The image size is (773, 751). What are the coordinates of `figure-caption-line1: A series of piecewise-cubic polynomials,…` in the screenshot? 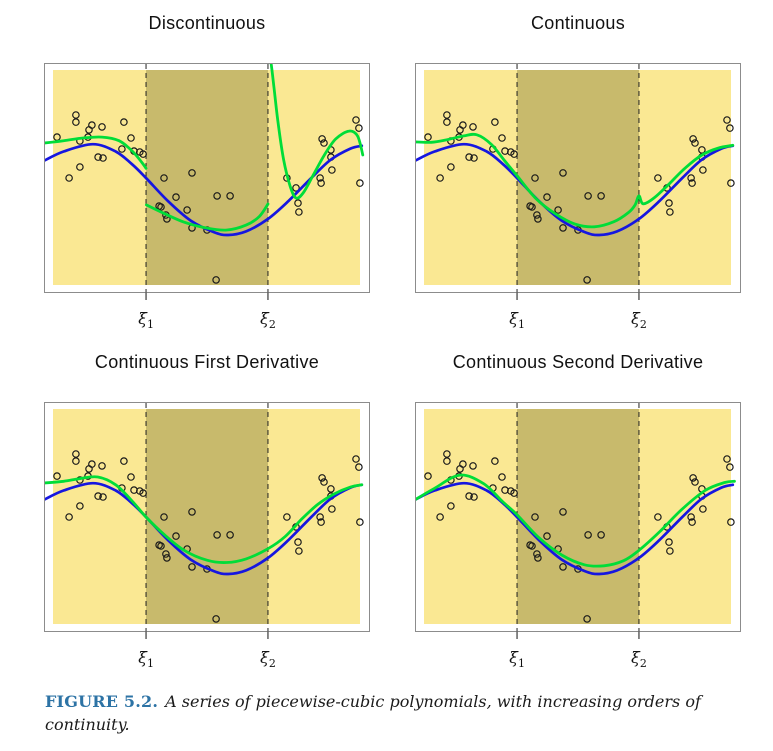 It's located at (433, 701).